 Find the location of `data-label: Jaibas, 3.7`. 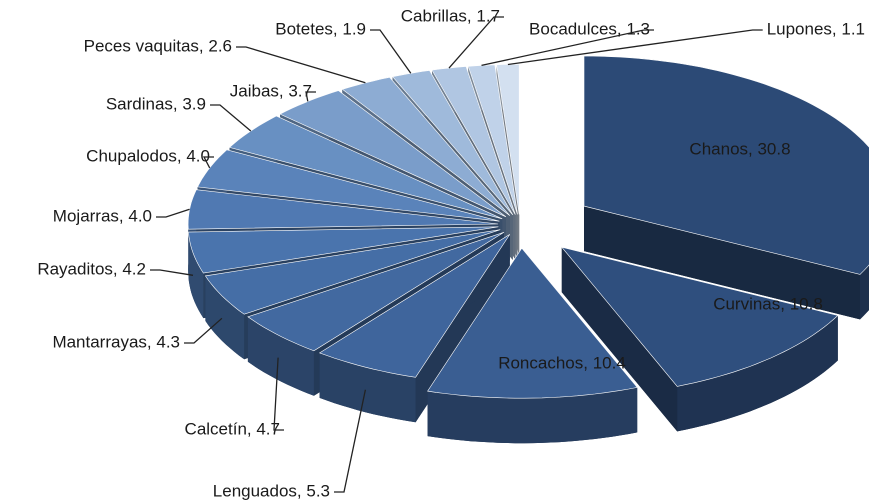

data-label: Jaibas, 3.7 is located at coordinates (271, 90).